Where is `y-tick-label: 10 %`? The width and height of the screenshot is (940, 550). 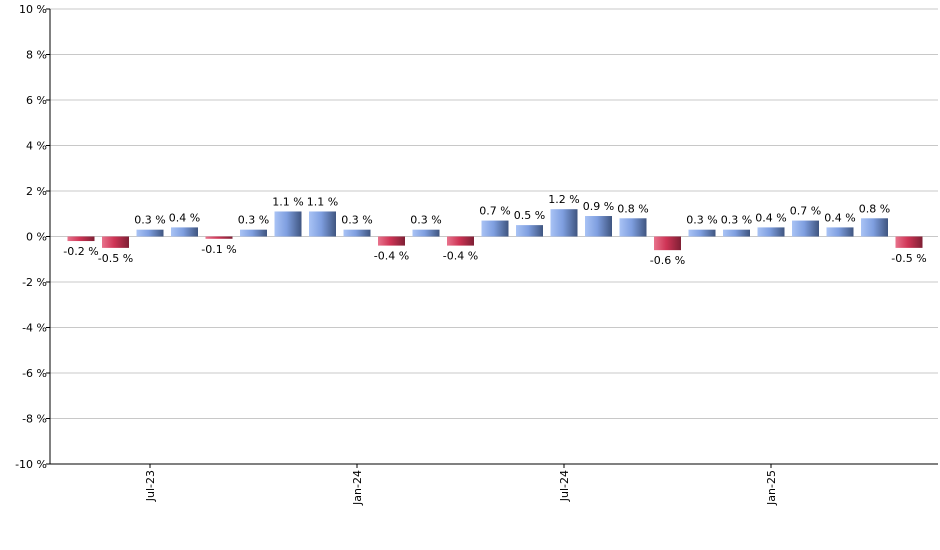
y-tick-label: 10 % is located at coordinates (33, 9).